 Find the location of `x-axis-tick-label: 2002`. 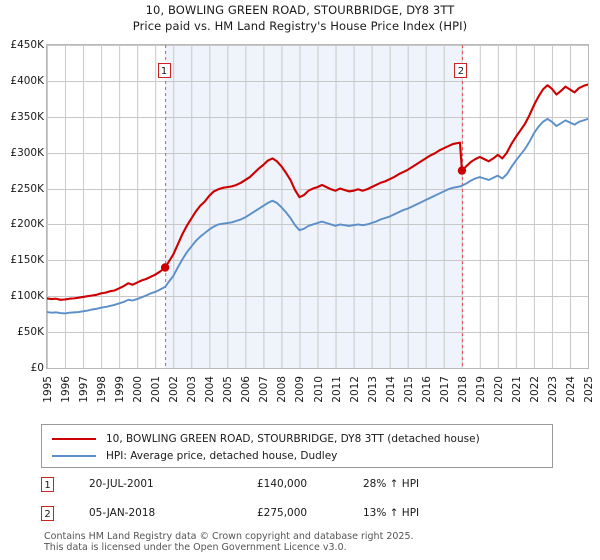

x-axis-tick-label: 2002 is located at coordinates (174, 389).